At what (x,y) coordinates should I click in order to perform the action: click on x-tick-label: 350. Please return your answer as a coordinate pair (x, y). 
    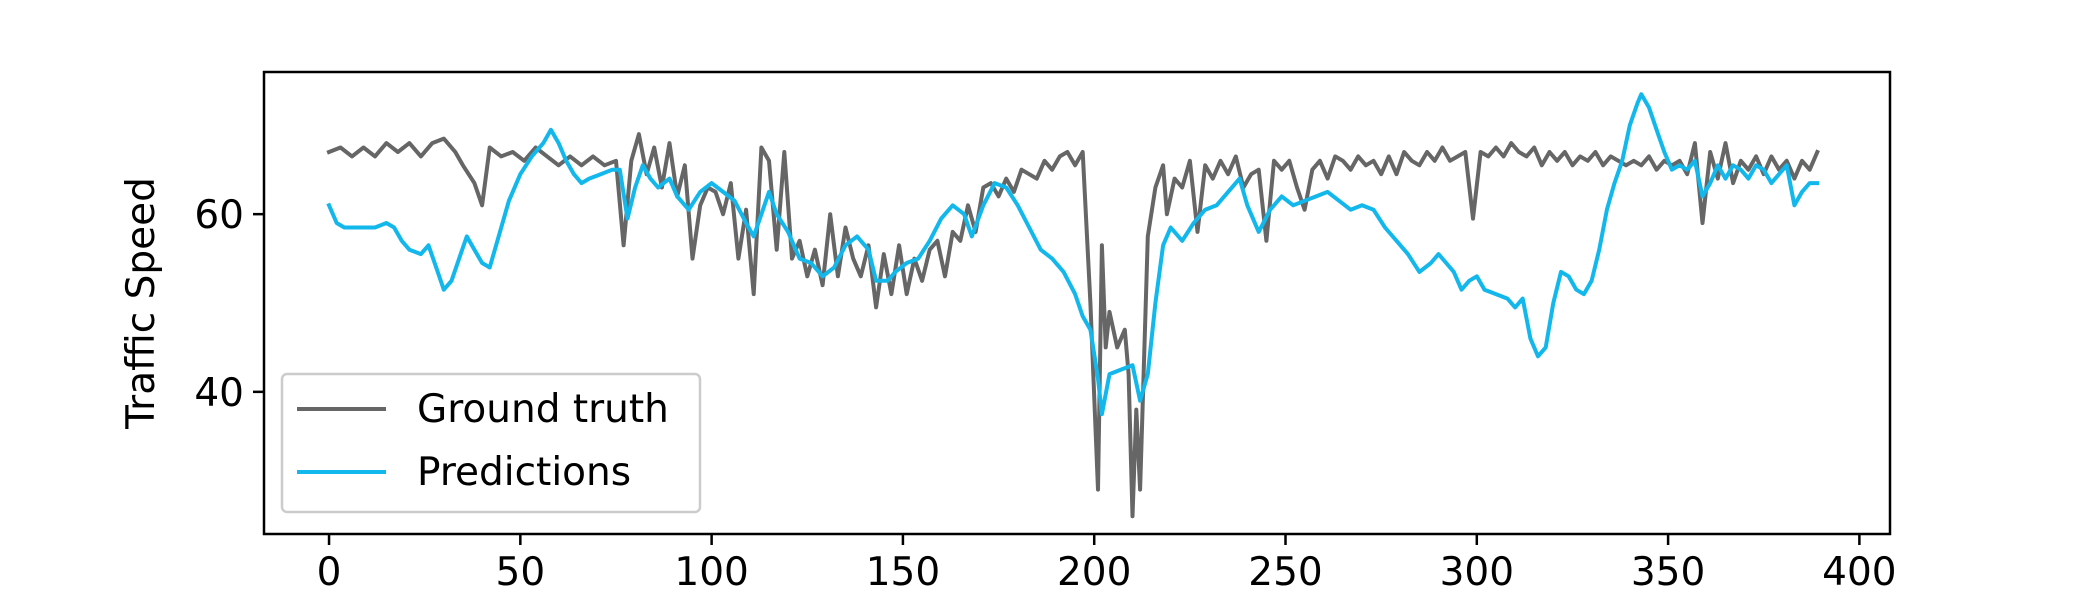
    Looking at the image, I should click on (1668, 572).